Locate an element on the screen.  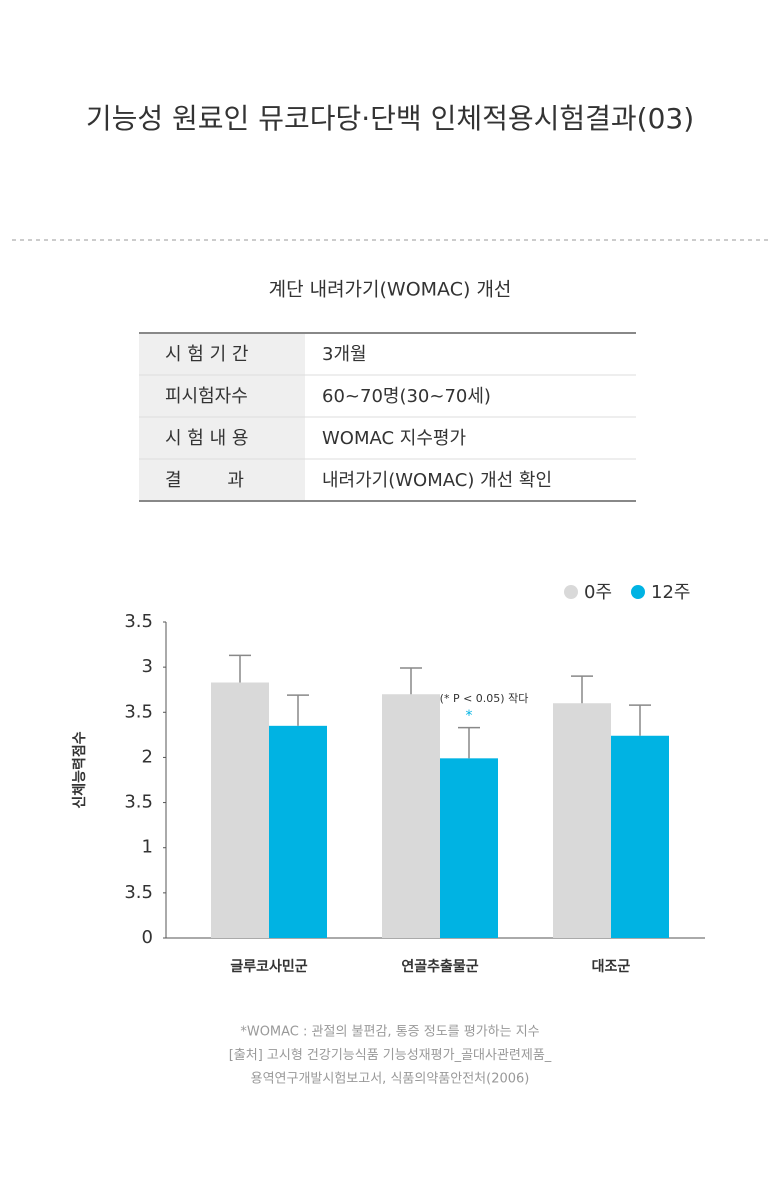
legend-label: 12주 is located at coordinates (670, 592).